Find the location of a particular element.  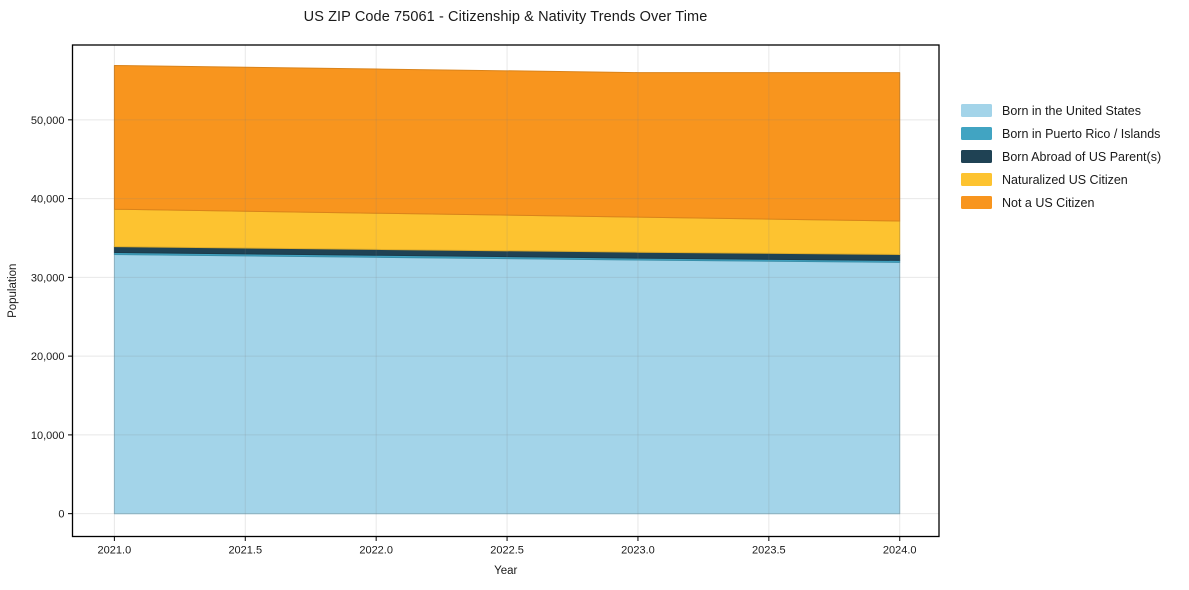

legend-item: Born in Puerto Rico / Islands is located at coordinates (1061, 133).